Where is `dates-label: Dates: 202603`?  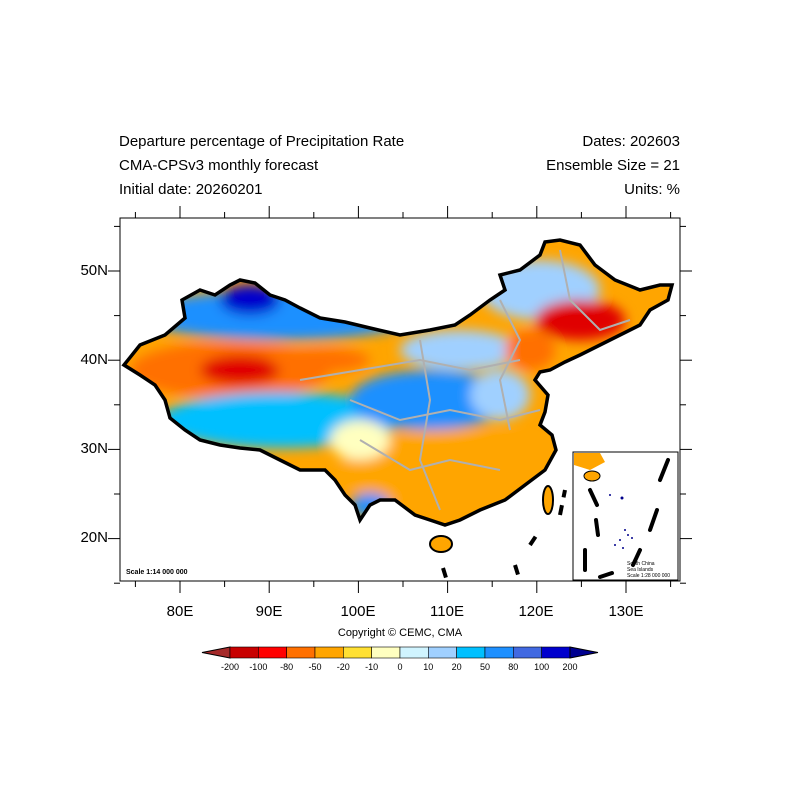 dates-label: Dates: 202603 is located at coordinates (631, 141).